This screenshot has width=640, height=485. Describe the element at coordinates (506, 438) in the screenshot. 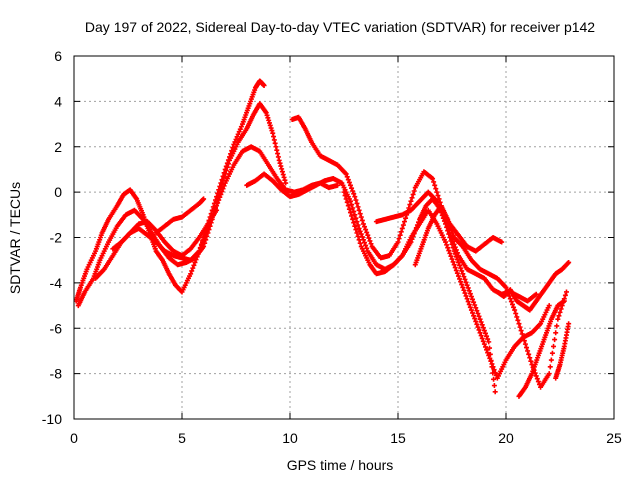

I see `x-tick-label: 20` at that location.